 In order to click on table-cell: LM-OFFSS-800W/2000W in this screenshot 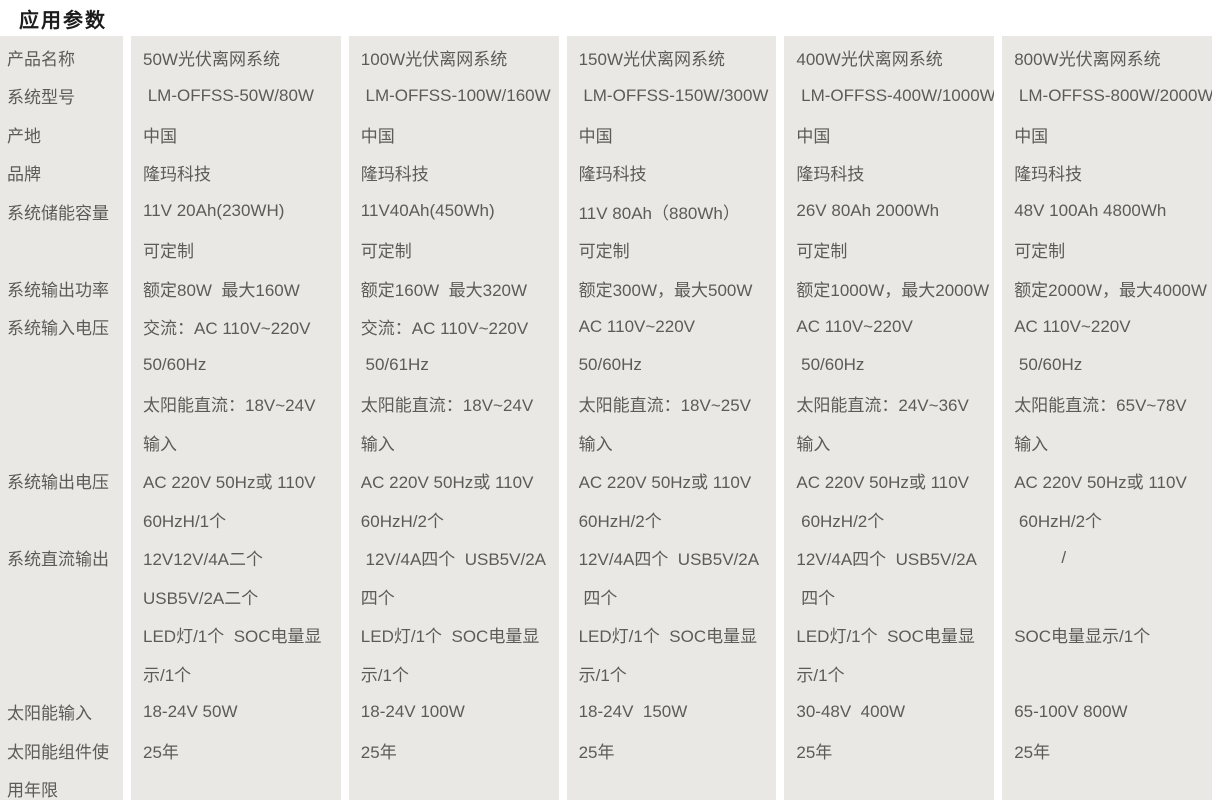, I will do `click(1113, 95)`.